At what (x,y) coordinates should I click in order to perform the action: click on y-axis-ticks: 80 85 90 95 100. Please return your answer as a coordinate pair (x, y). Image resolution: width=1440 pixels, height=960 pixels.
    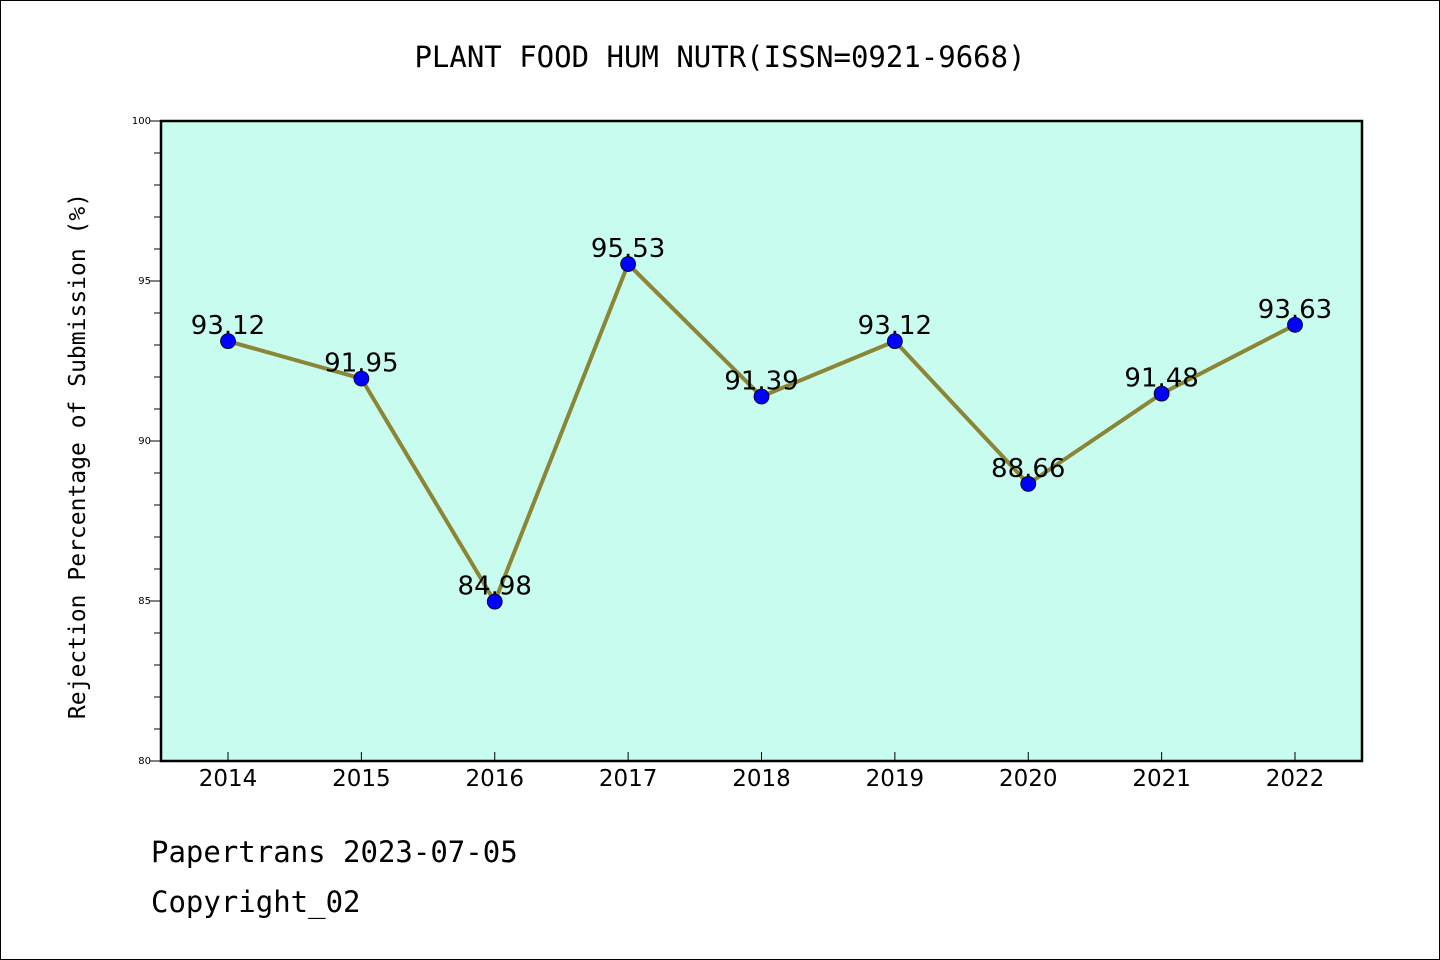
    Looking at the image, I should click on (146, 441).